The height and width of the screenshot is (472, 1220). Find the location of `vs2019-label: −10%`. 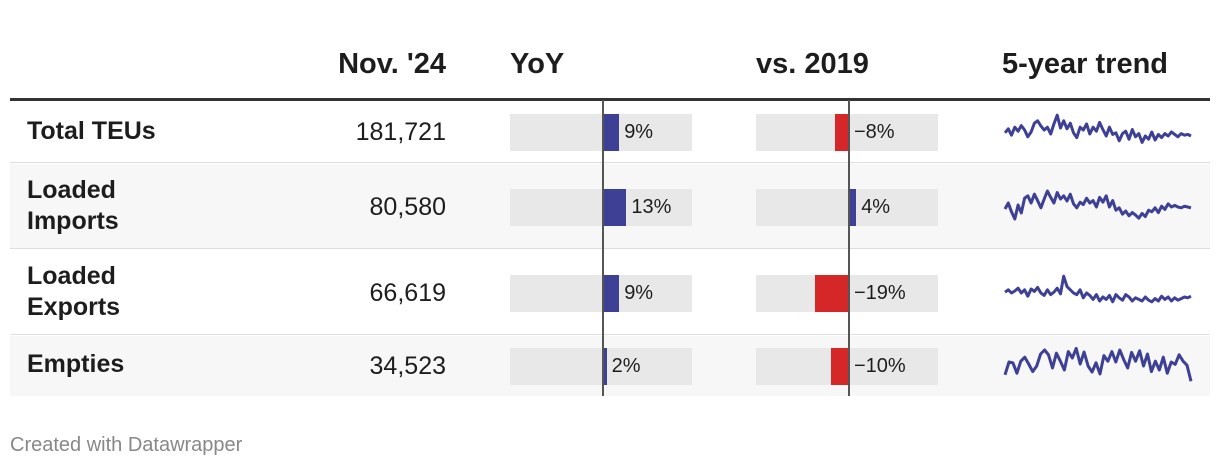

vs2019-label: −10% is located at coordinates (880, 366).